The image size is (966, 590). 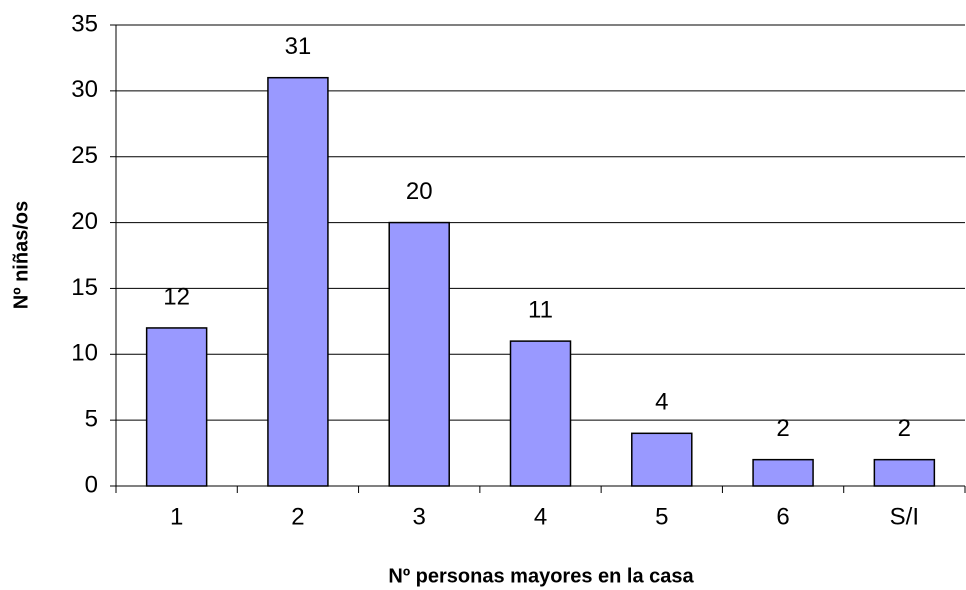 What do you see at coordinates (176, 516) in the screenshot?
I see `x-tick-label: 1` at bounding box center [176, 516].